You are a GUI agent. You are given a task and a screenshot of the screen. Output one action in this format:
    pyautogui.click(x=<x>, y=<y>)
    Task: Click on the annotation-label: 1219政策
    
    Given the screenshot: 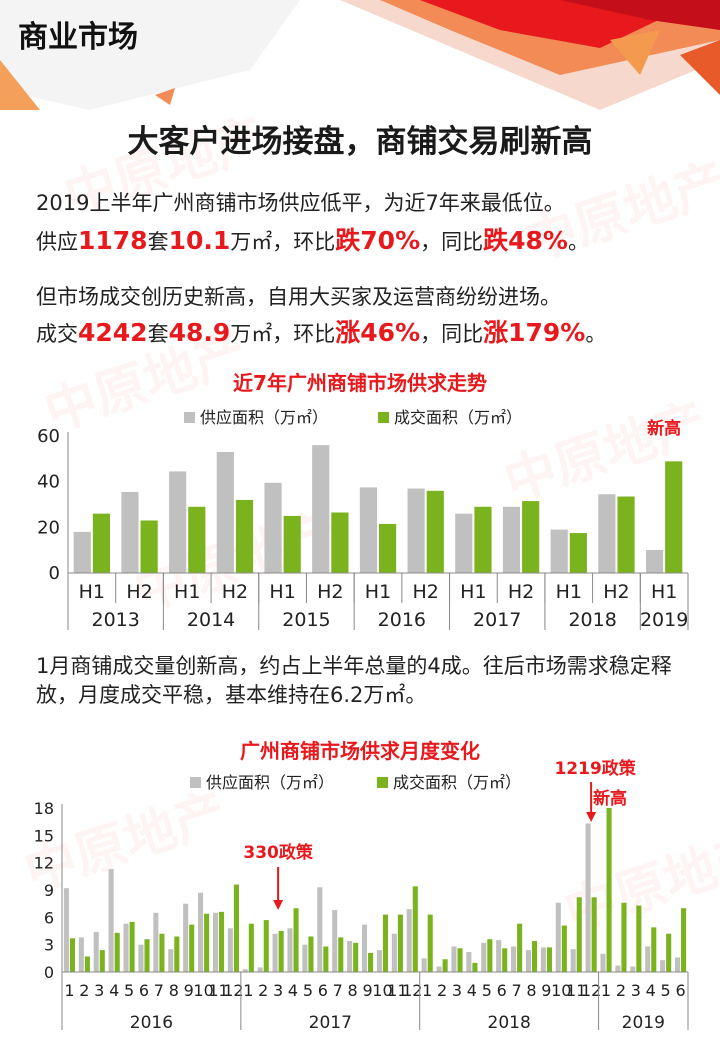 What is the action you would take?
    pyautogui.click(x=595, y=768)
    